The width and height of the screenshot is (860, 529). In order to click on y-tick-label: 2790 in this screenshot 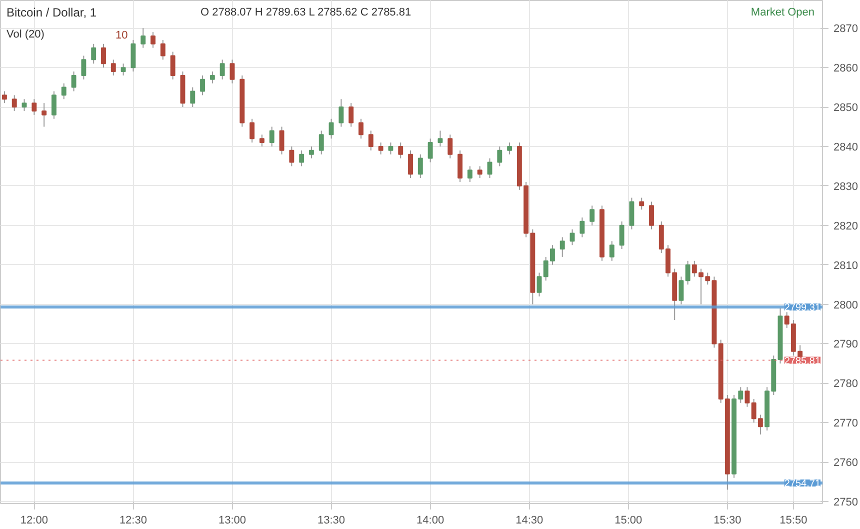, I will do `click(846, 344)`.